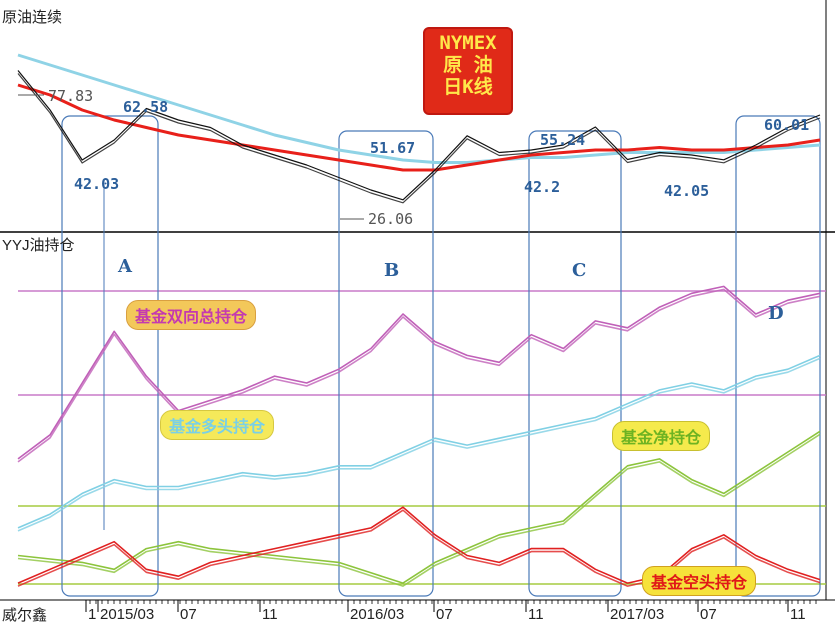  Describe the element at coordinates (145, 107) in the screenshot. I see `price-label-2: 62.58` at that location.